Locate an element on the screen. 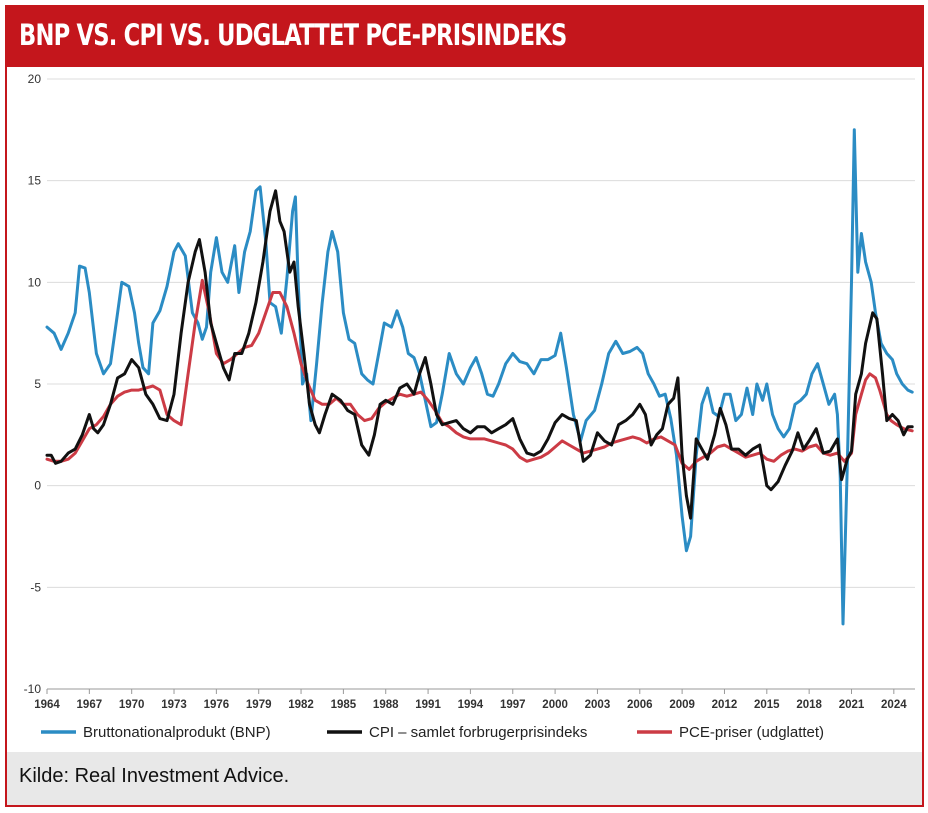 This screenshot has width=928, height=813. x-tick-label: 1979 is located at coordinates (259, 705).